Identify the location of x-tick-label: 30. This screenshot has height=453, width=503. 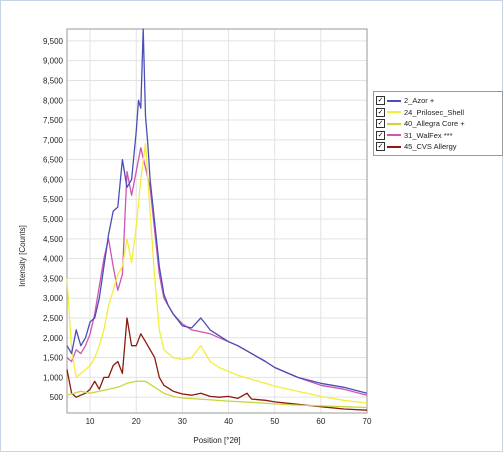
(182, 421).